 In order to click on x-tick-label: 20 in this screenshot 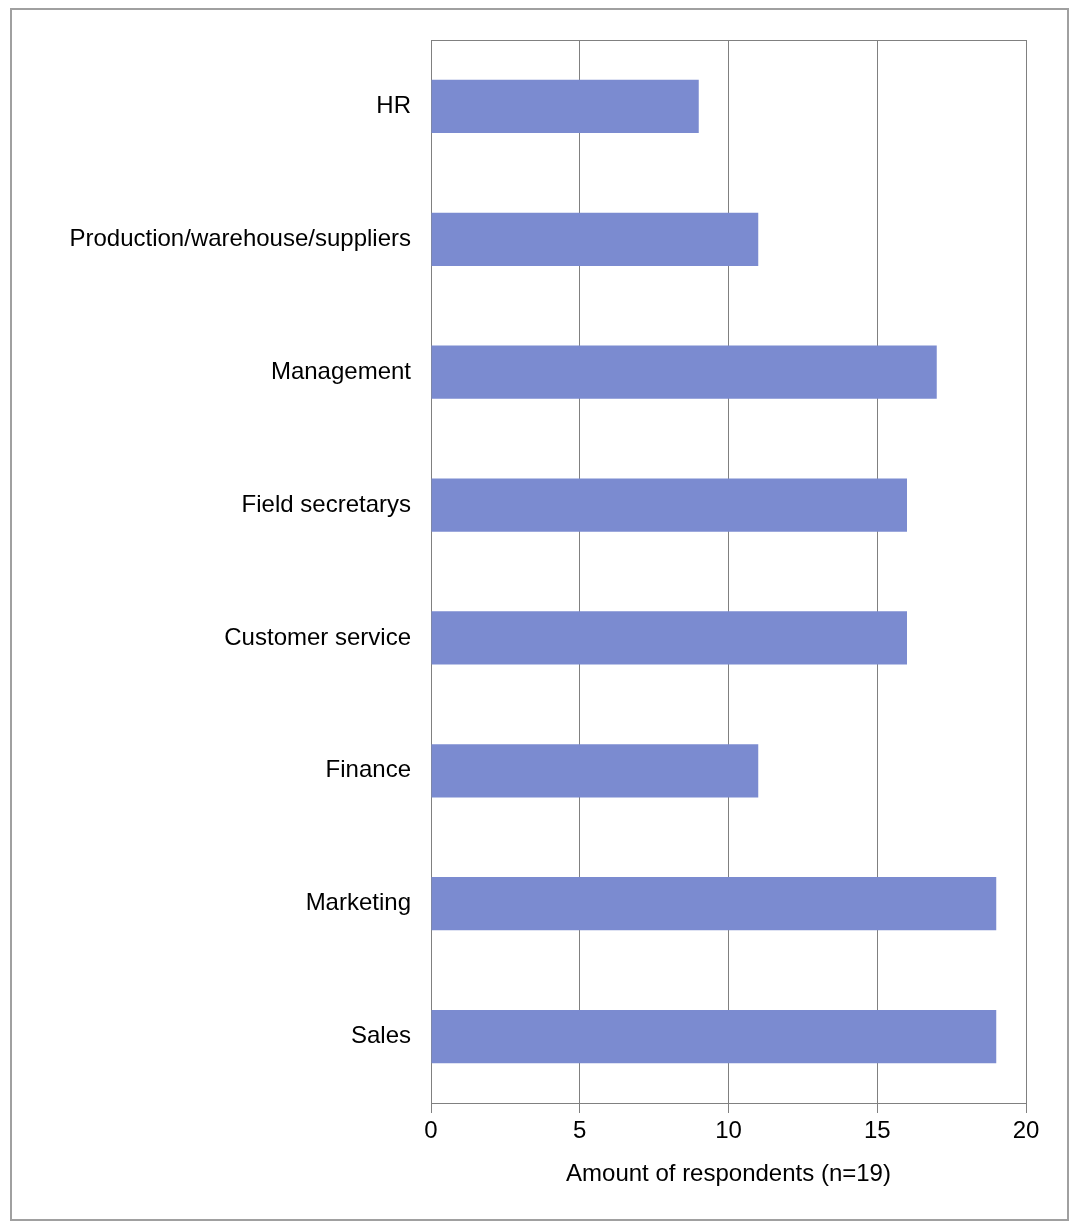, I will do `click(1026, 1130)`.